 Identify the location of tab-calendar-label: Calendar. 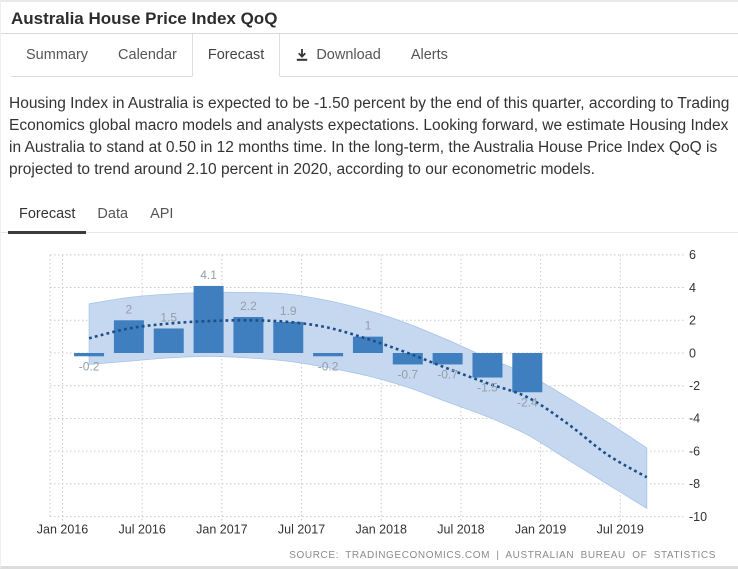
(147, 55).